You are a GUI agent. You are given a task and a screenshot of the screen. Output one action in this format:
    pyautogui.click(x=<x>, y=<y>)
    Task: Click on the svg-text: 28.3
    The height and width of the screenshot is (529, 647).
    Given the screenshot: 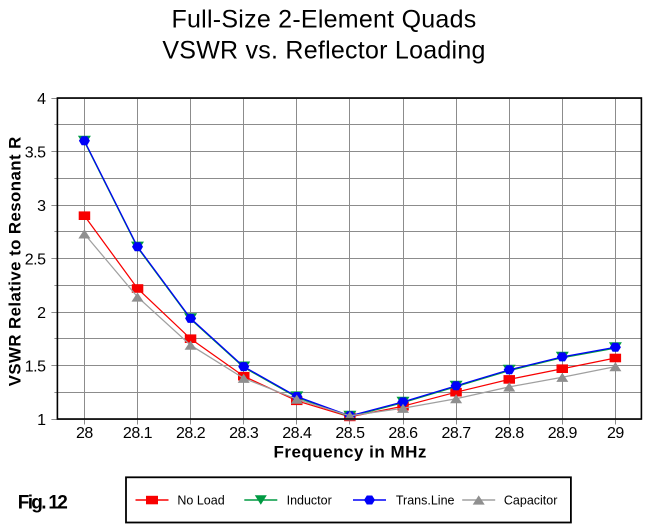 What is the action you would take?
    pyautogui.click(x=244, y=433)
    